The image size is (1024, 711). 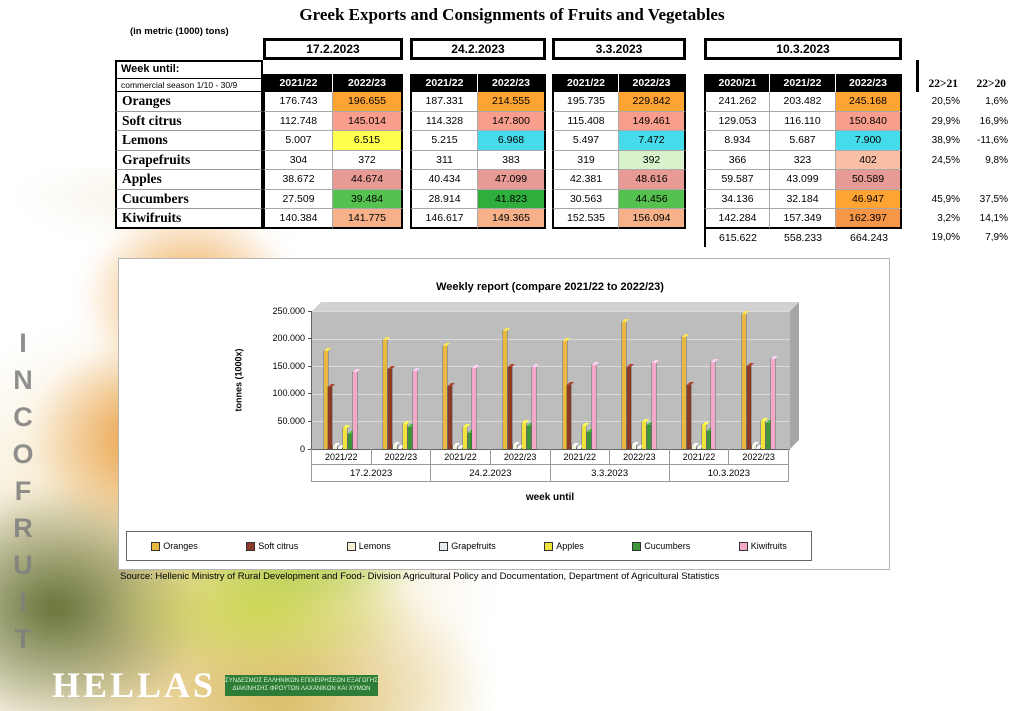 I want to click on value-cell: 5.007, so click(x=298, y=141).